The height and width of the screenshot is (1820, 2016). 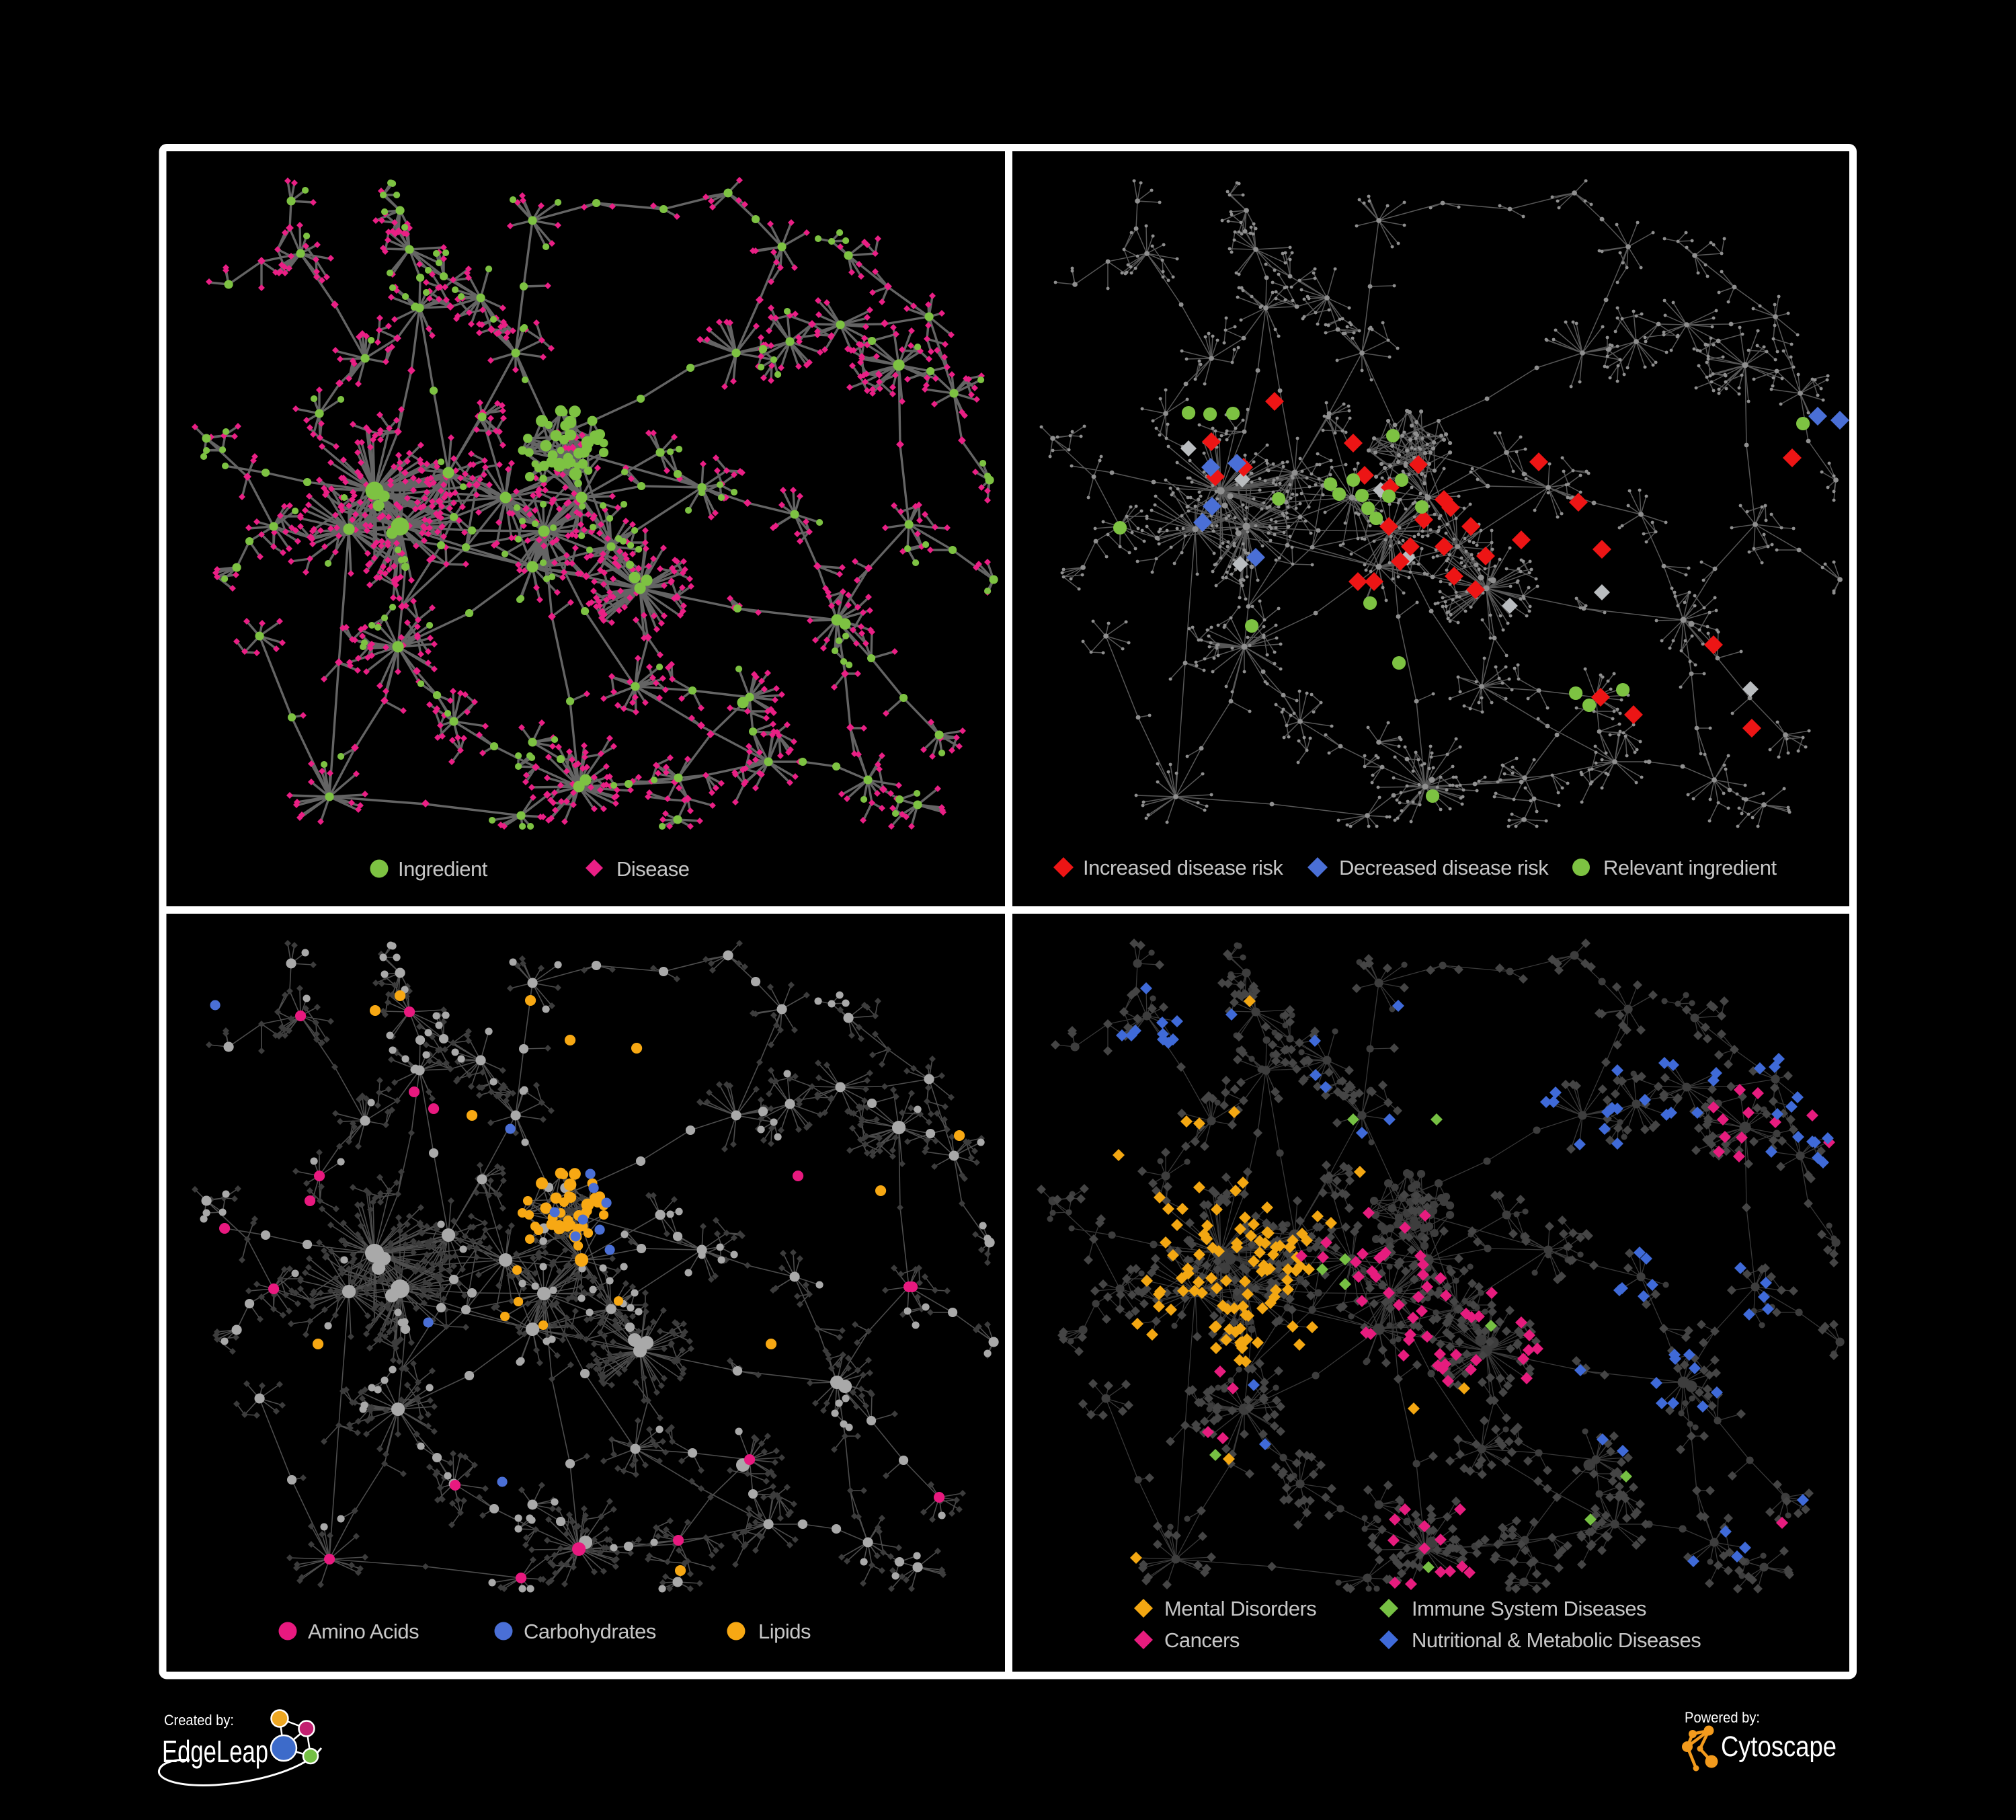 What do you see at coordinates (1240, 1608) in the screenshot?
I see `svg-text: Mental Disorders` at bounding box center [1240, 1608].